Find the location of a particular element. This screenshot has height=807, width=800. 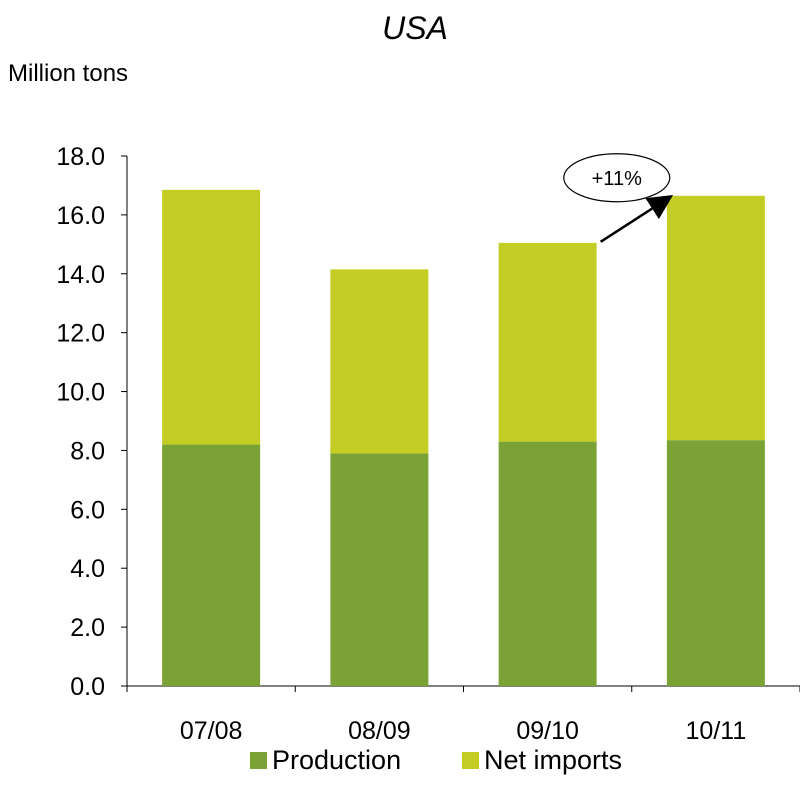

legend-label-production: Production is located at coordinates (337, 760).